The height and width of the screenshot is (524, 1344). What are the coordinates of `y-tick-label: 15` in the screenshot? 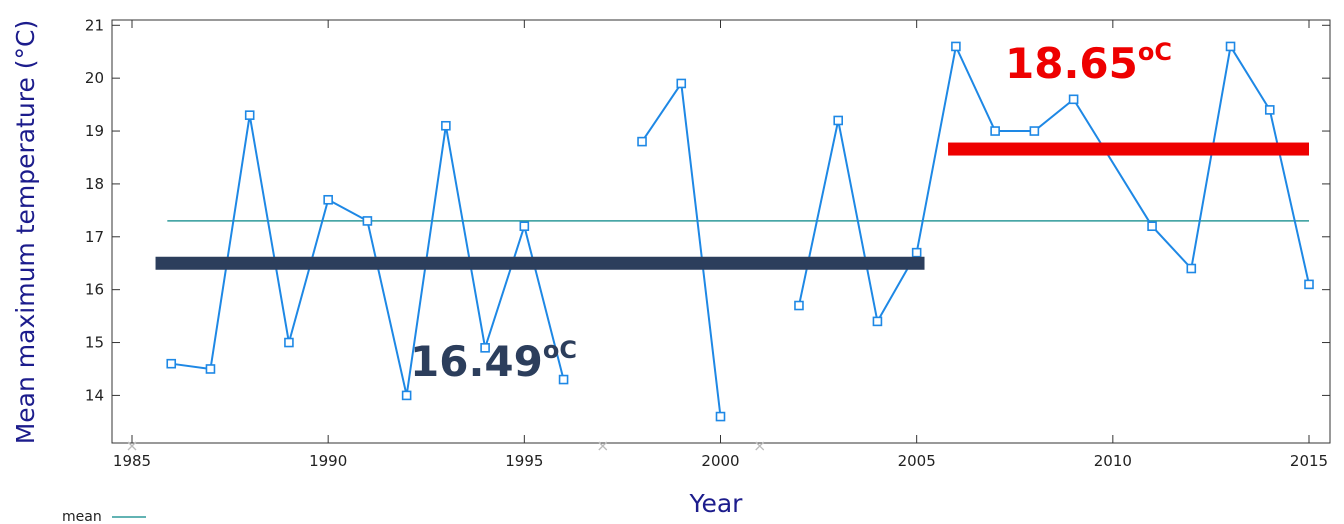 It's located at (94, 343).